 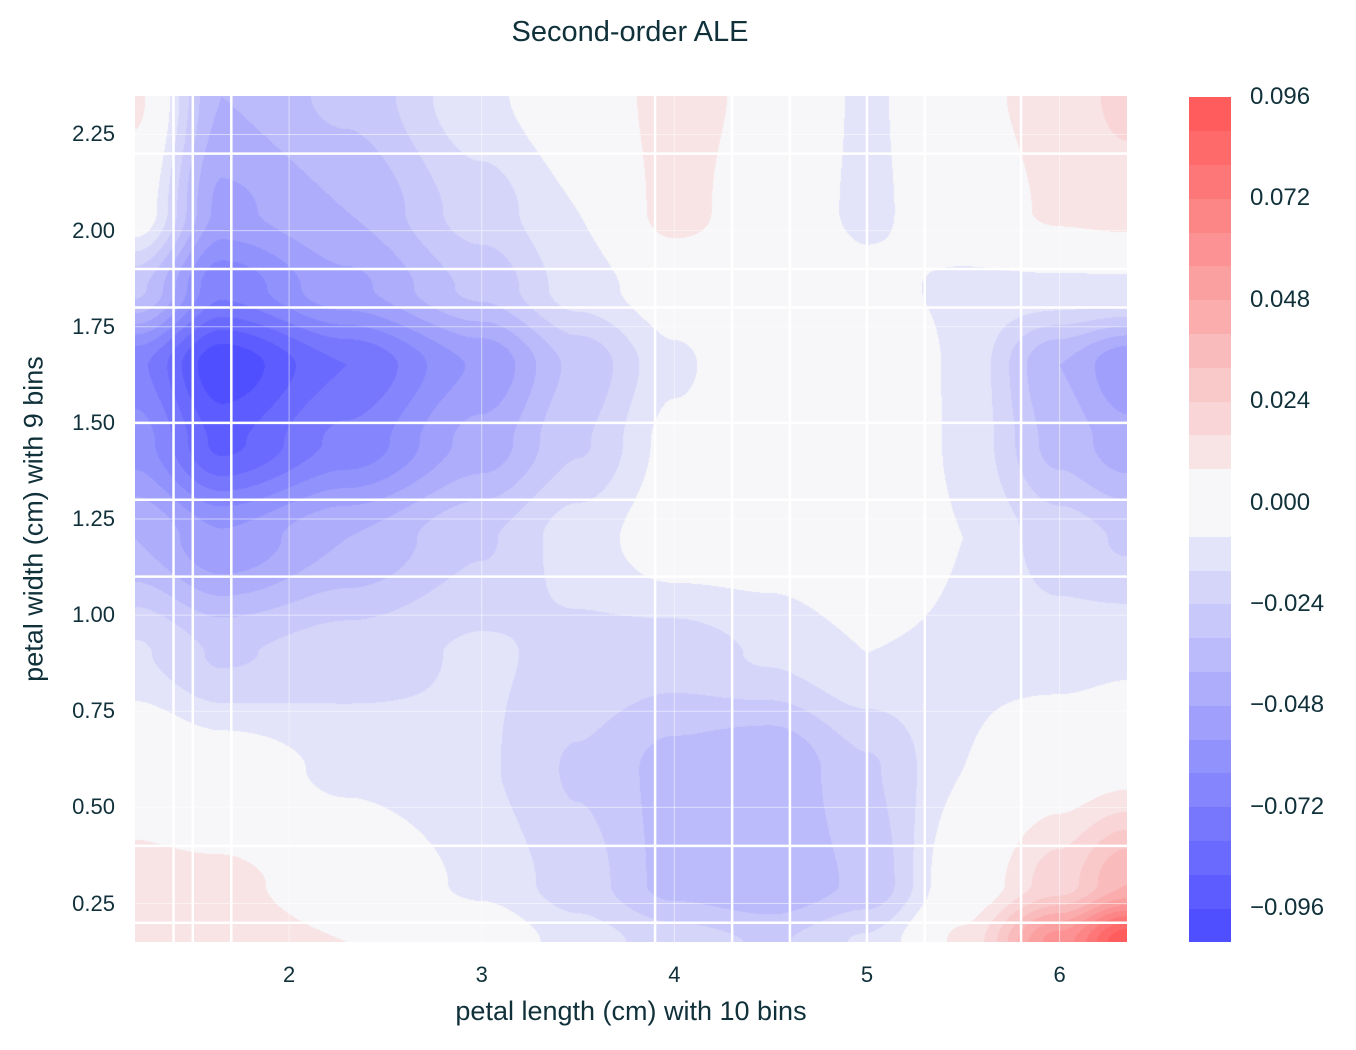 I want to click on colorbar-tick-label: 0.072, so click(x=1280, y=198).